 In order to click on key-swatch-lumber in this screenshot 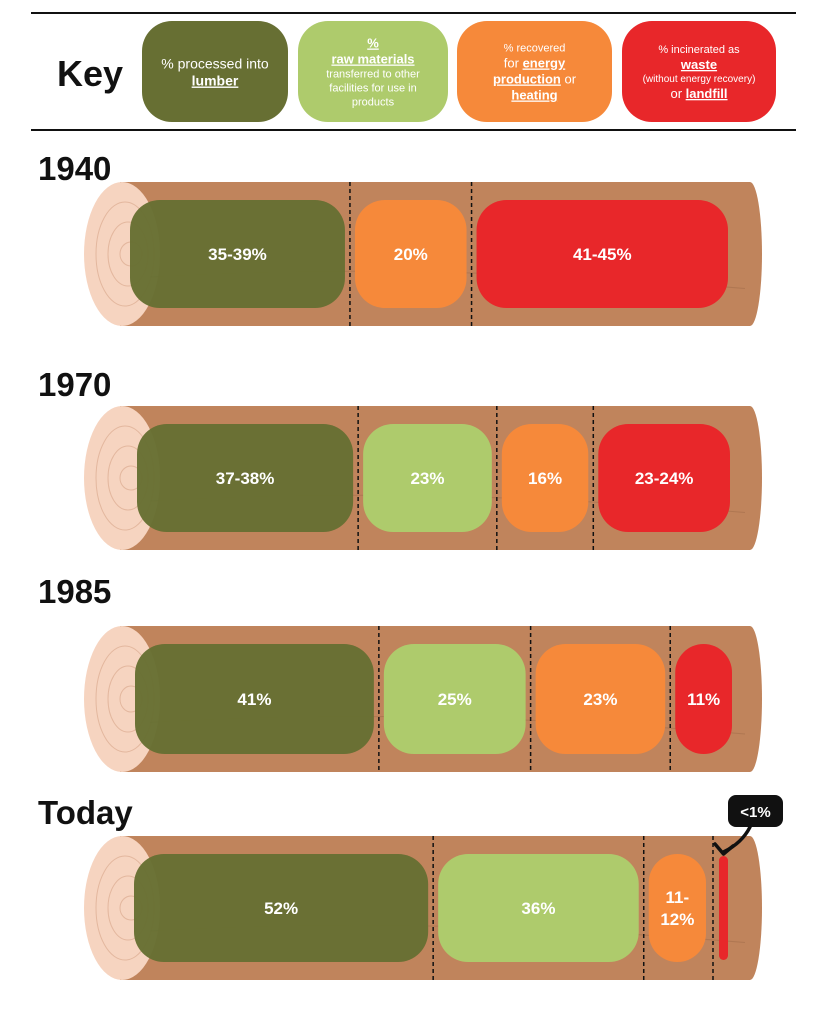, I will do `click(215, 71)`.